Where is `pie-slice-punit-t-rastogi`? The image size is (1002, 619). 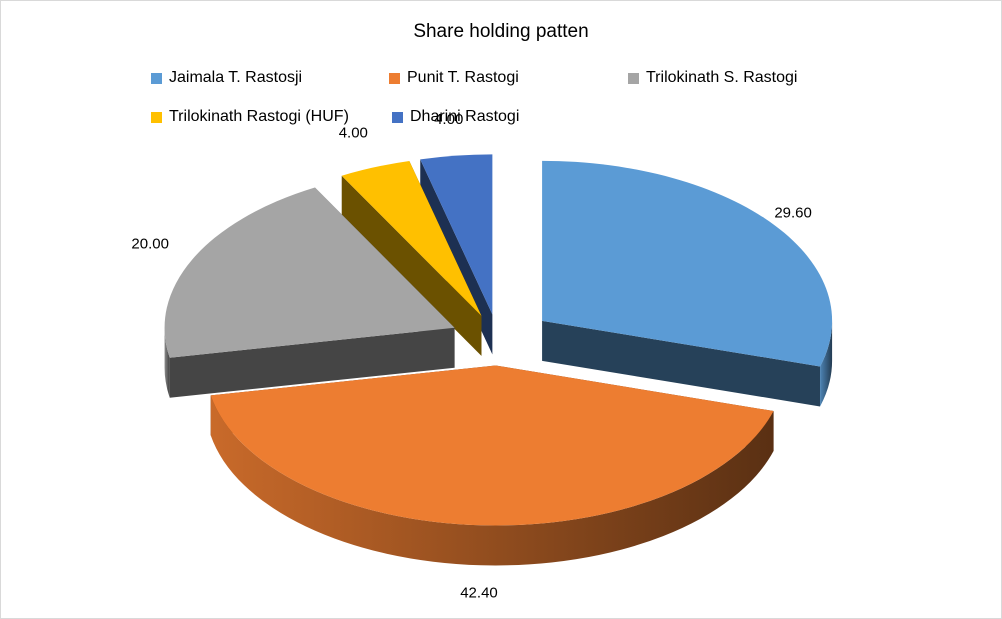 pie-slice-punit-t-rastogi is located at coordinates (492, 445).